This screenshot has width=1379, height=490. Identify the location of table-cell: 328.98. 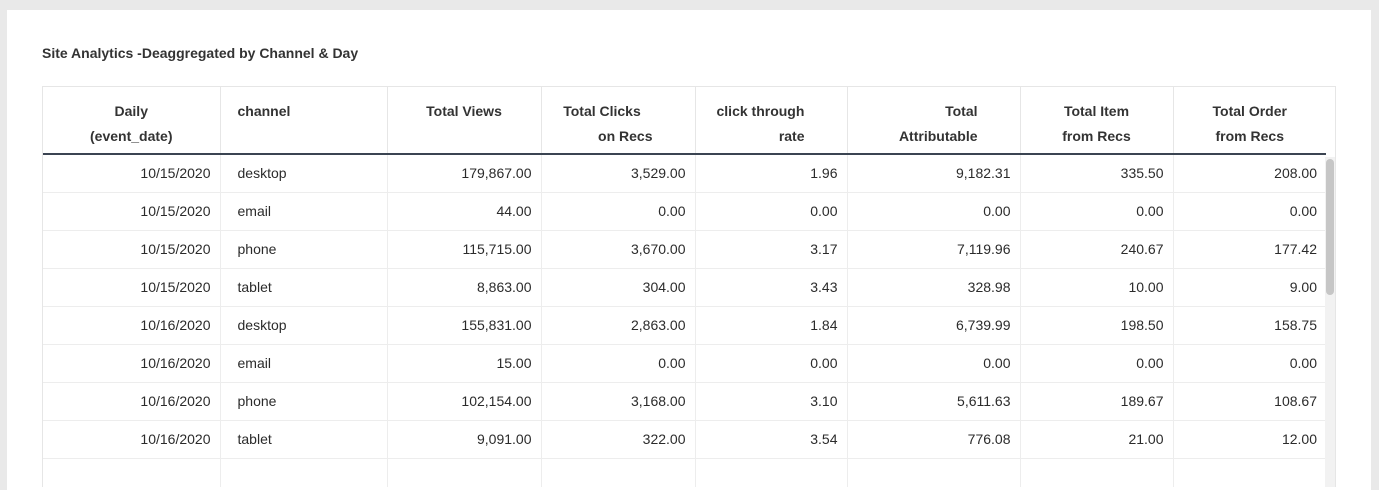
(934, 287).